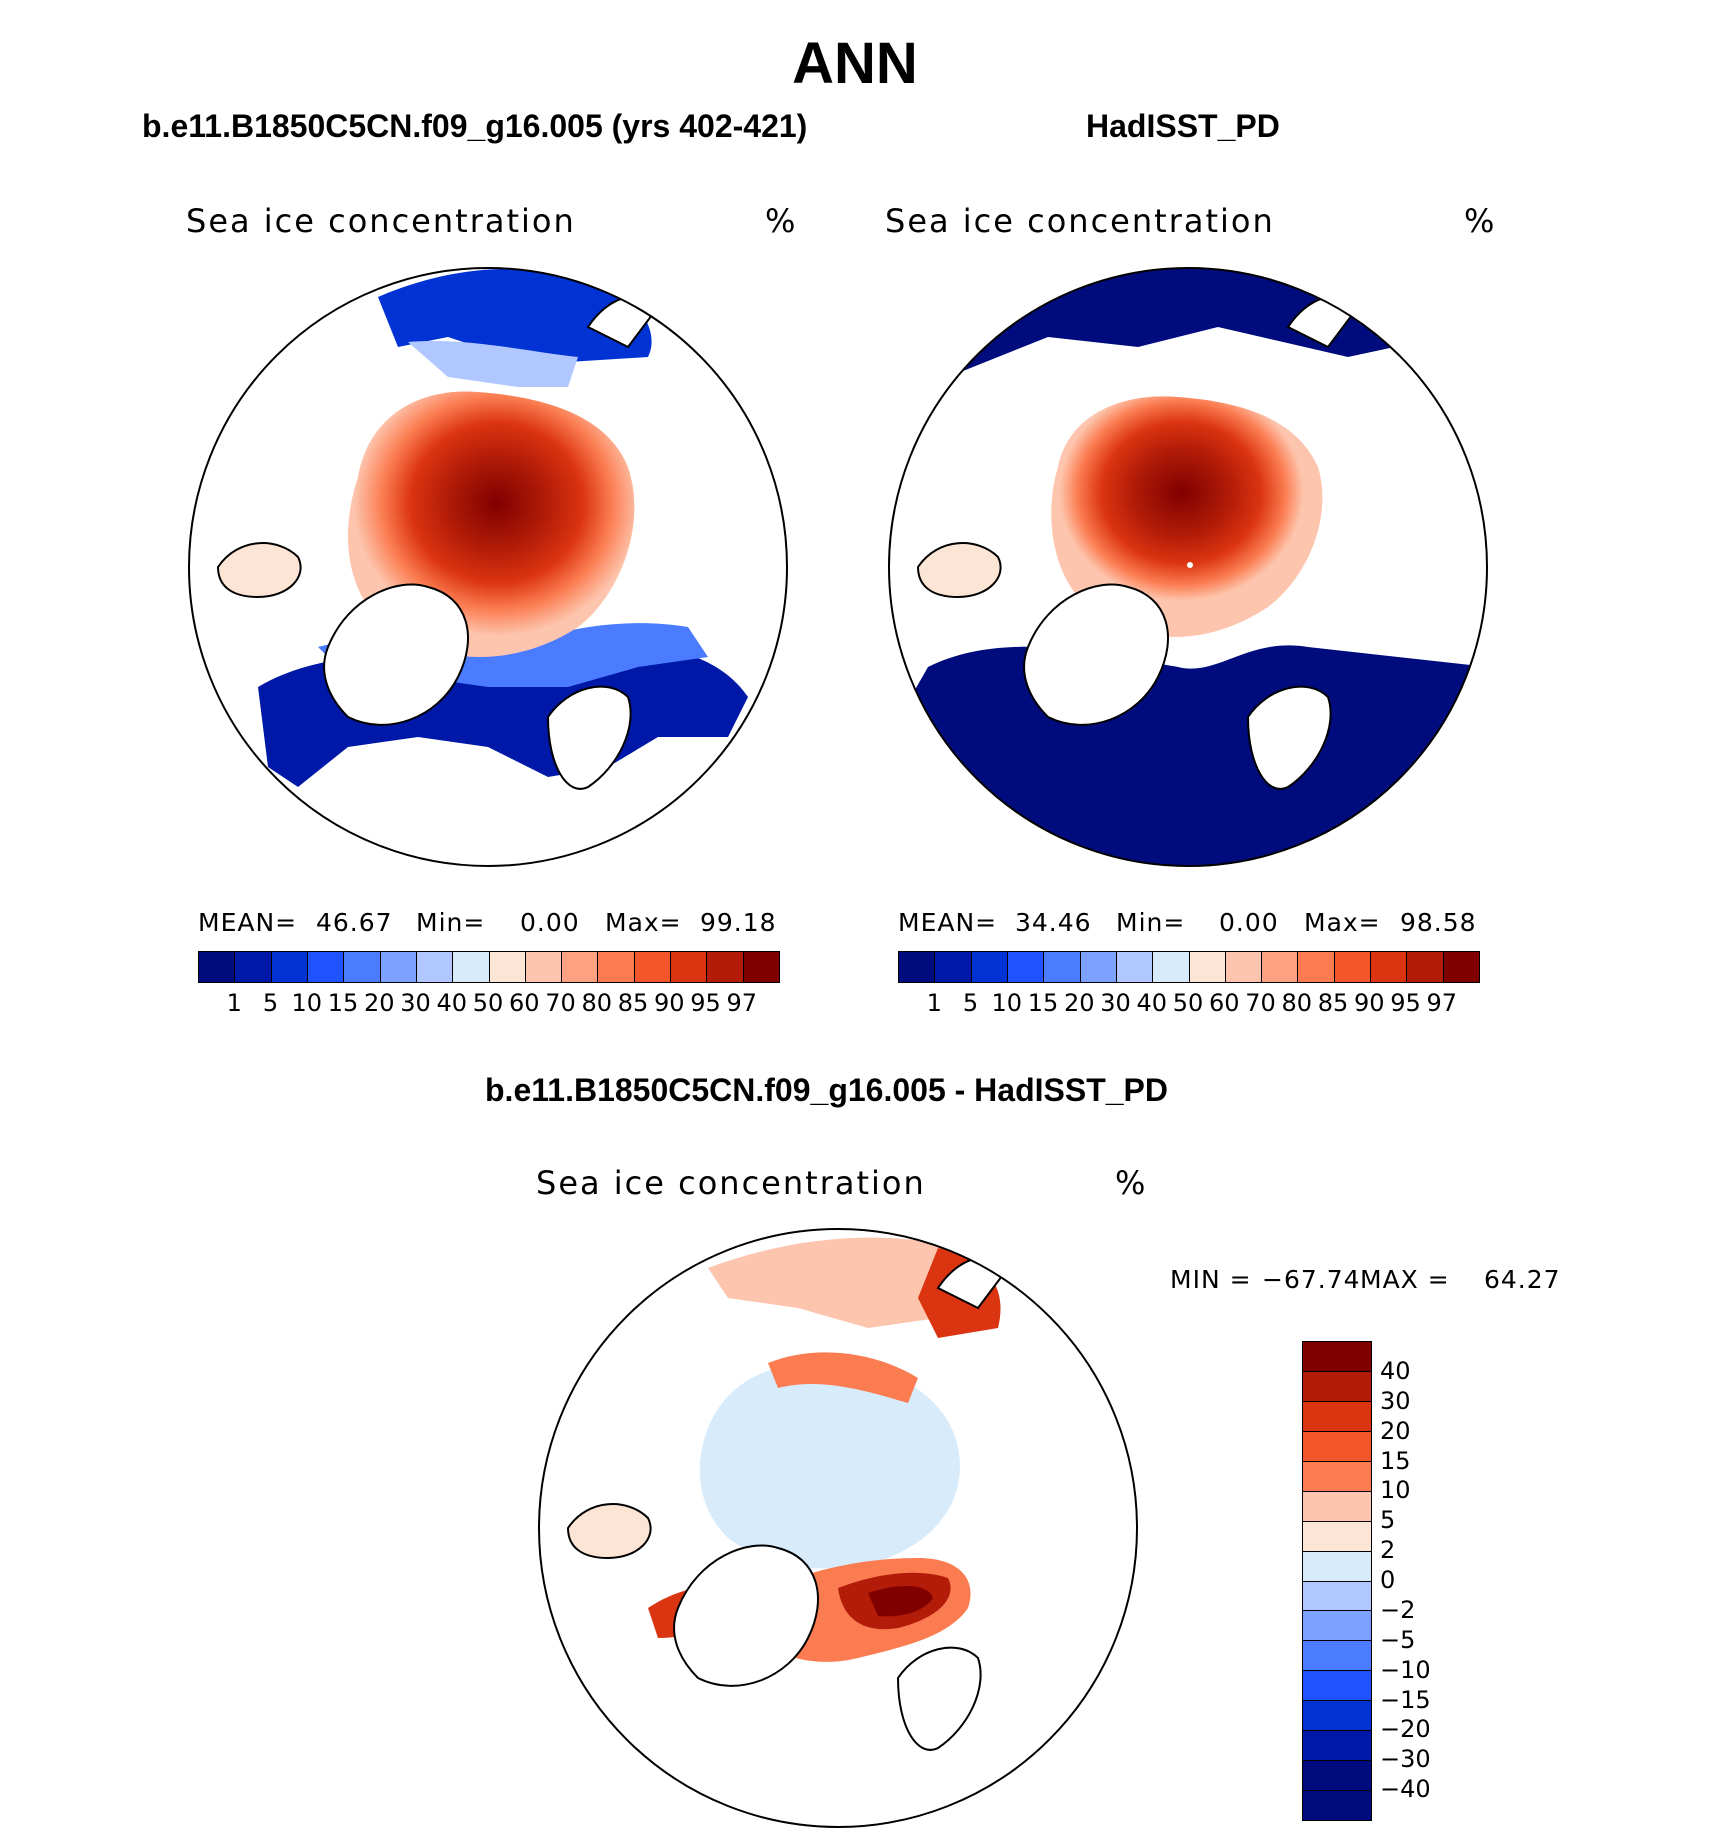  Describe the element at coordinates (948, 922) in the screenshot. I see `panel-2-mean-label: MEAN=` at that location.